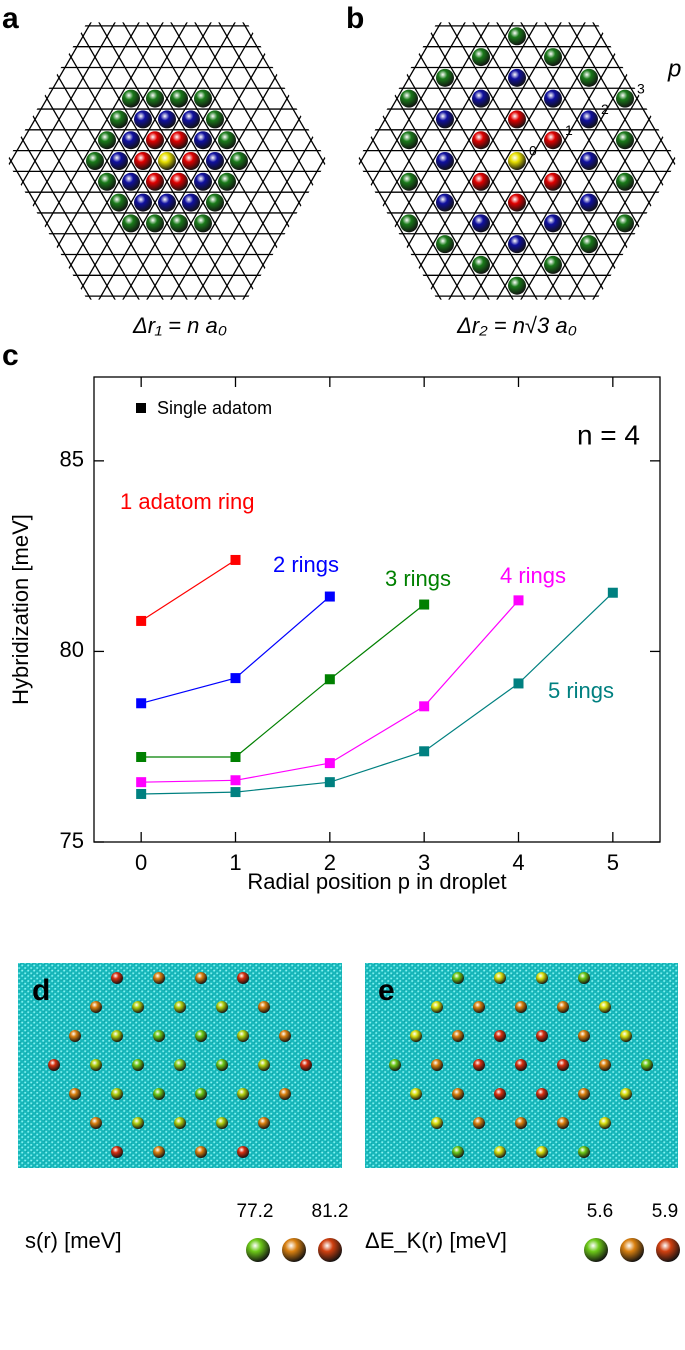 This screenshot has width=685, height=1350. Describe the element at coordinates (141, 862) in the screenshot. I see `x-tick-label: 0` at that location.